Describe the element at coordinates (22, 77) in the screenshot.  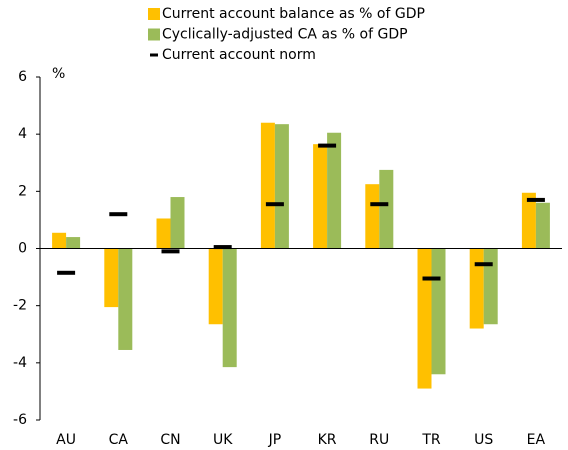
I see `y-tick-label: 6` at that location.